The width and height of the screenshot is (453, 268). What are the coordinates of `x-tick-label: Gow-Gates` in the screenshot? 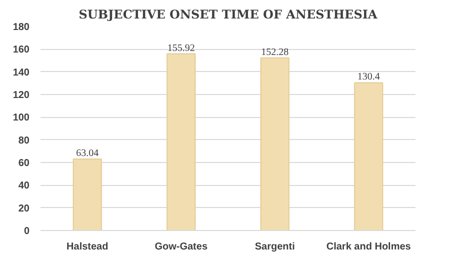 It's located at (181, 247).